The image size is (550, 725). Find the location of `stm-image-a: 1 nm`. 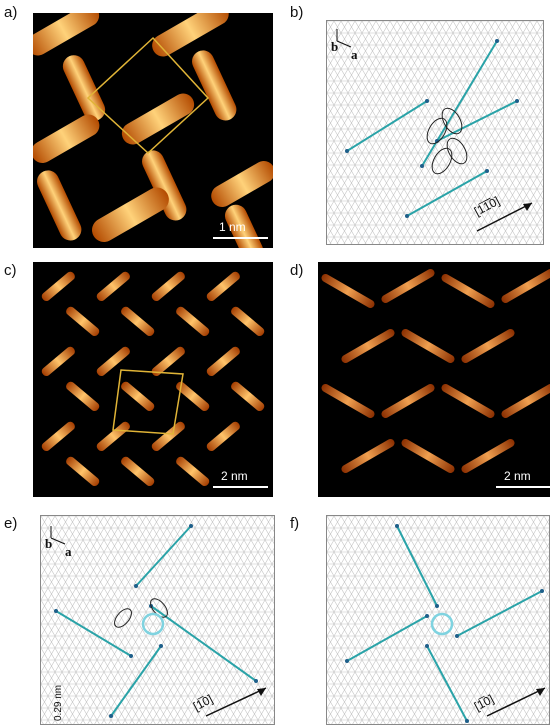

stm-image-a: 1 nm is located at coordinates (153, 130).